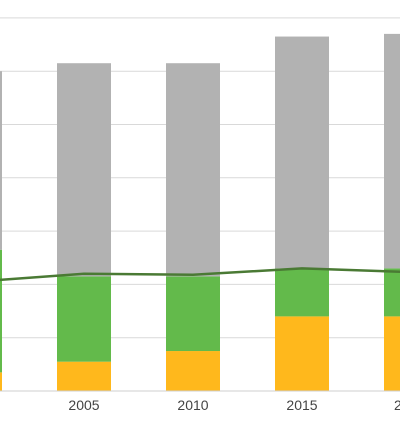  I want to click on x-axis-labels: 2005 2010 2015 2, so click(234, 405).